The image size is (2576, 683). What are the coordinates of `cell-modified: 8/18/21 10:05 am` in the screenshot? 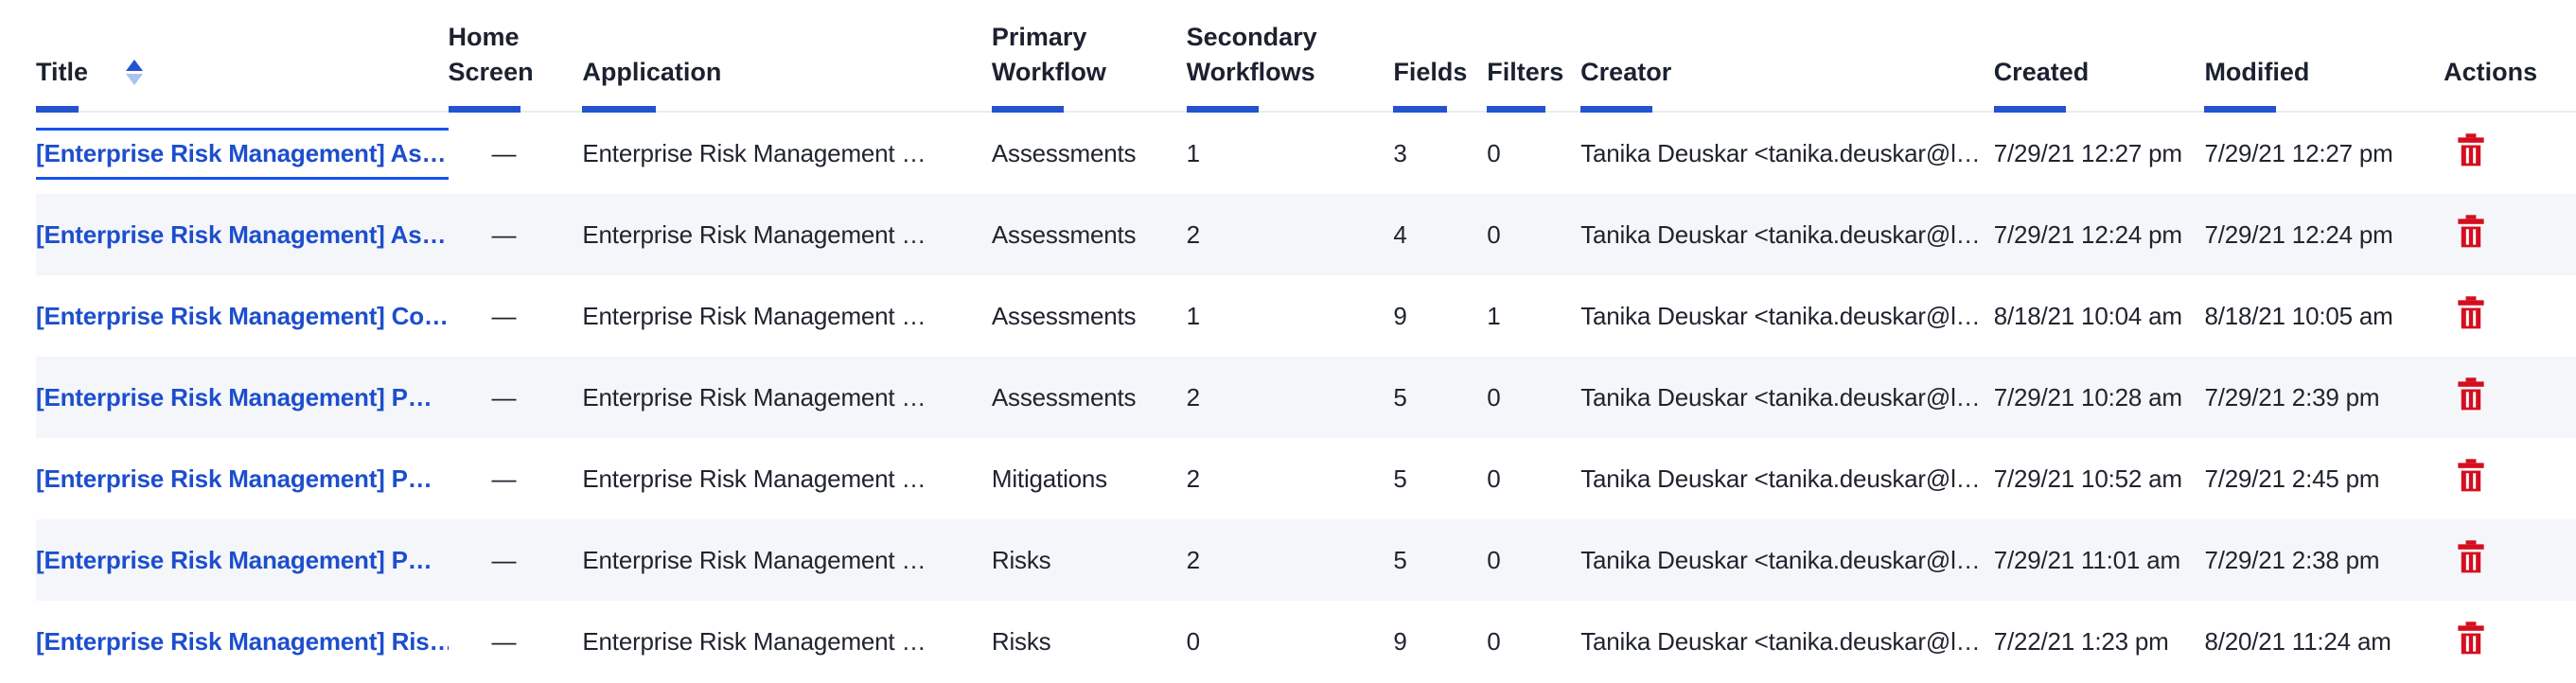 It's located at (2298, 315).